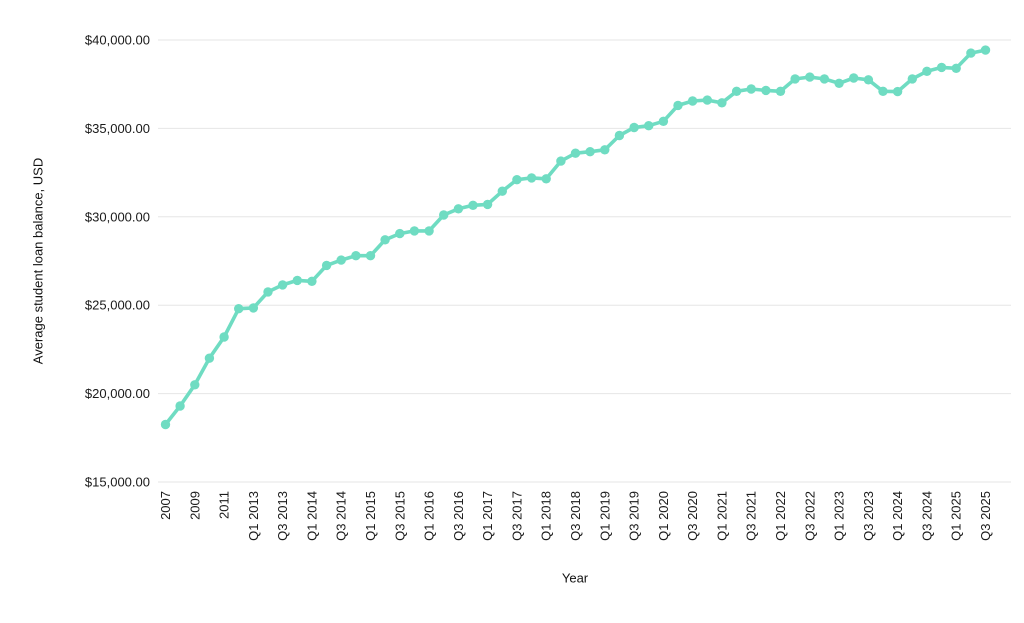 This screenshot has height=623, width=1024. Describe the element at coordinates (751, 516) in the screenshot. I see `x-tick-label: Q3 2021` at that location.